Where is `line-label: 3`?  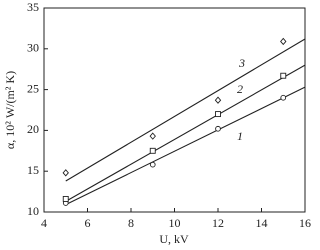
line-label: 3 is located at coordinates (241, 63).